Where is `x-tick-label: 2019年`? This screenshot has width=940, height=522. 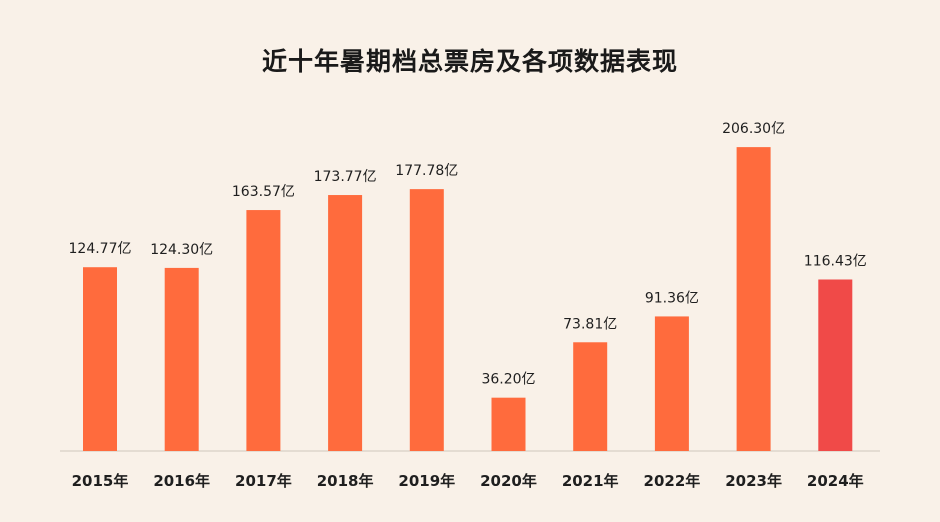 x-tick-label: 2019年 is located at coordinates (426, 481).